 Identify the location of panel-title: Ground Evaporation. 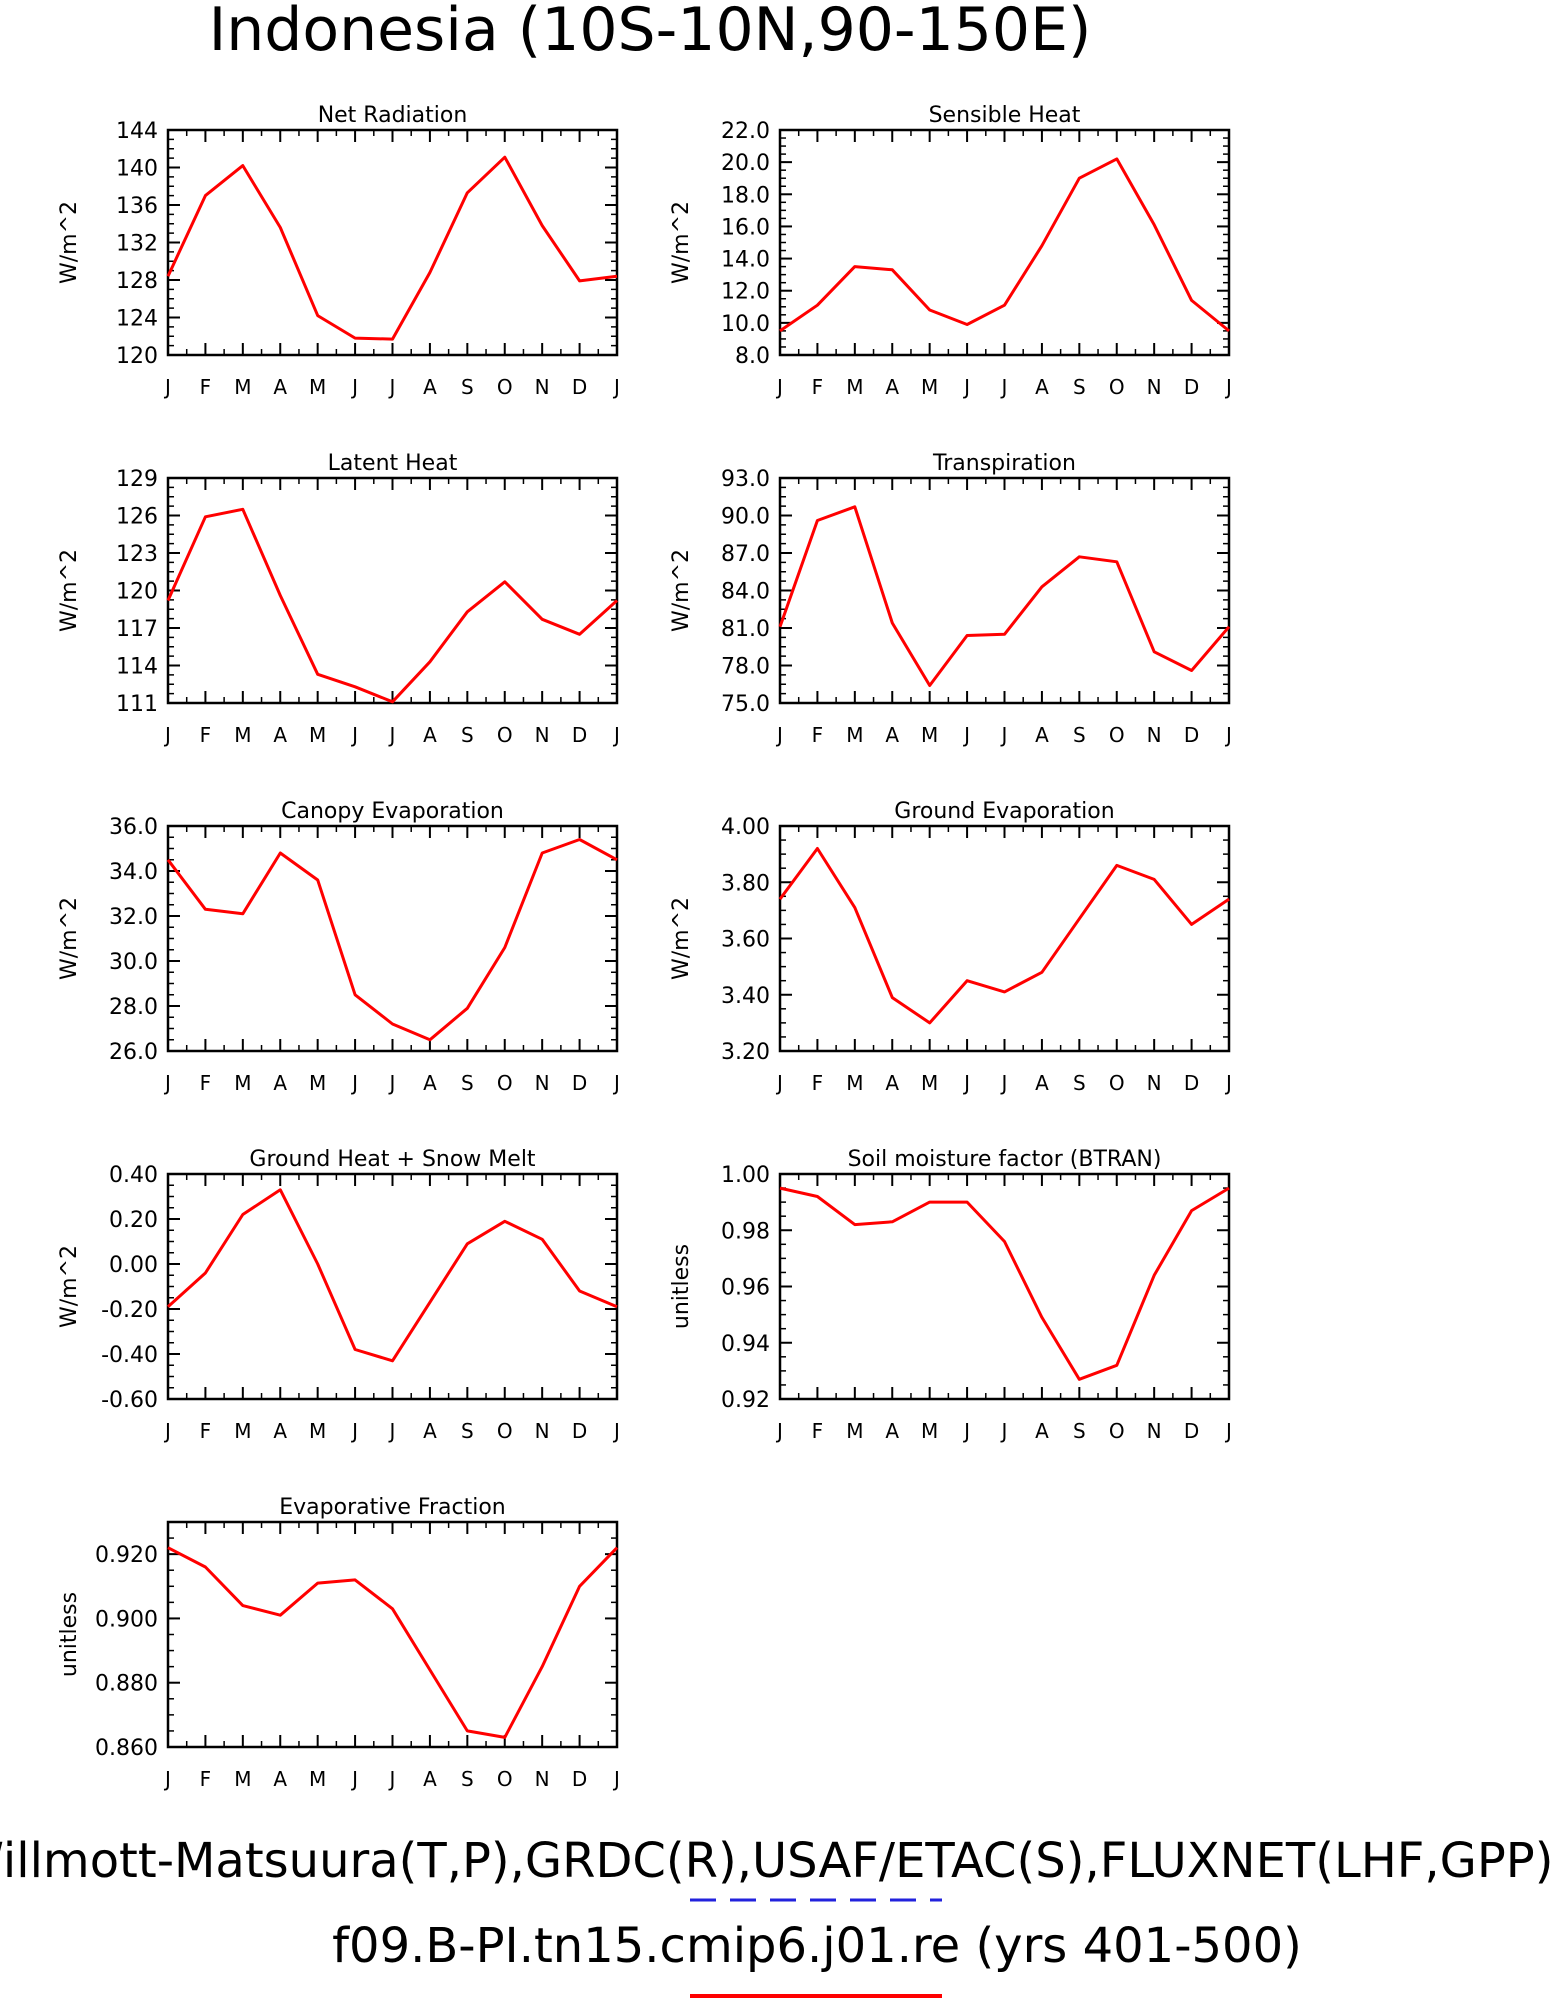
(1004, 811).